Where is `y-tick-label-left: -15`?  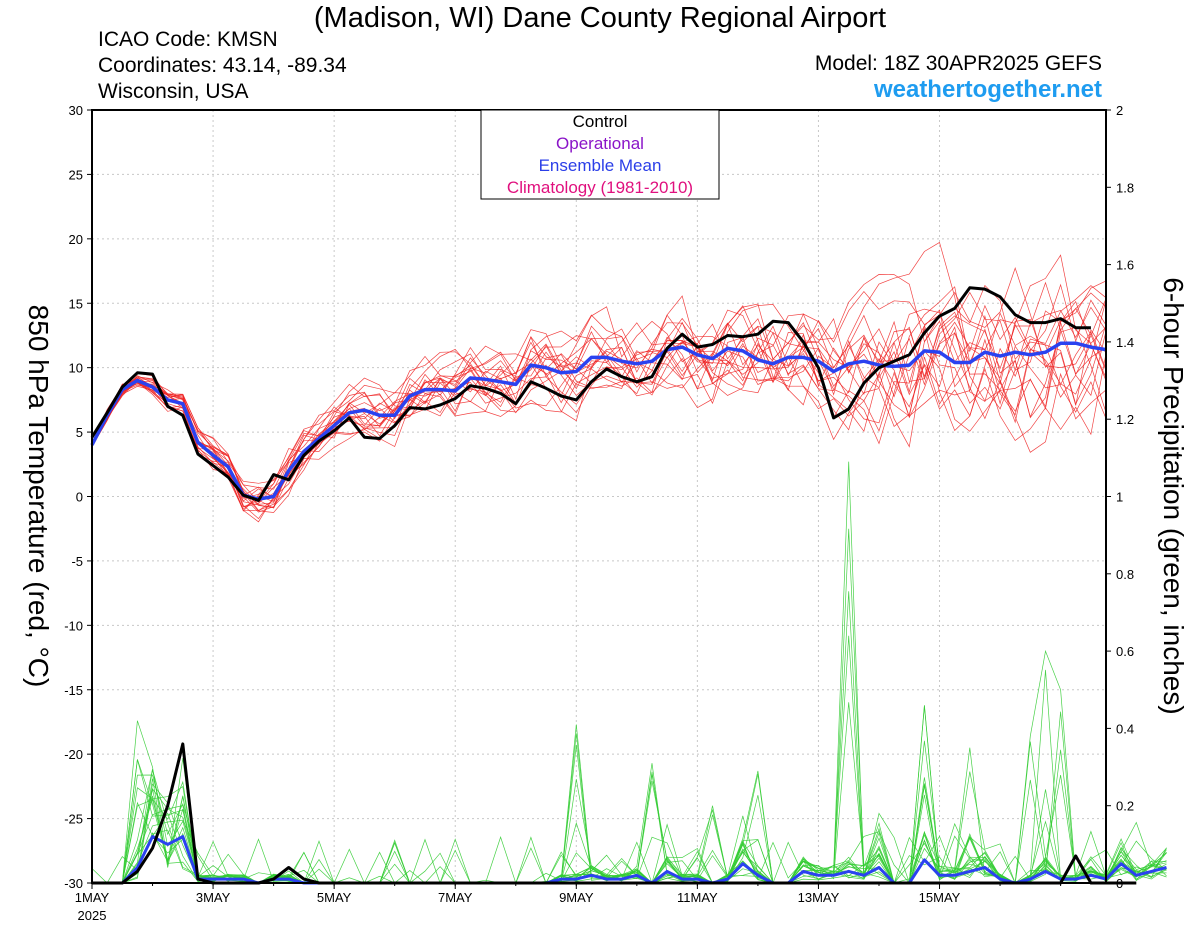
y-tick-label-left: -15 is located at coordinates (73, 690).